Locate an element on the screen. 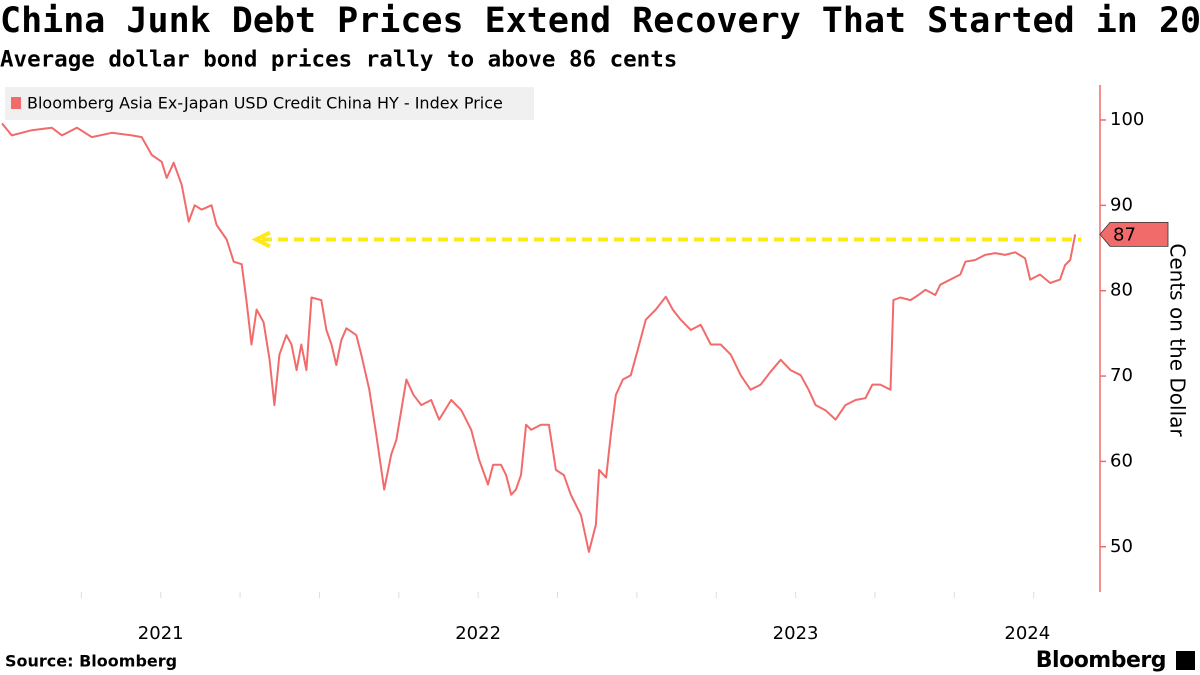 The width and height of the screenshot is (1200, 675). x-tick-label: 2021 is located at coordinates (161, 633).